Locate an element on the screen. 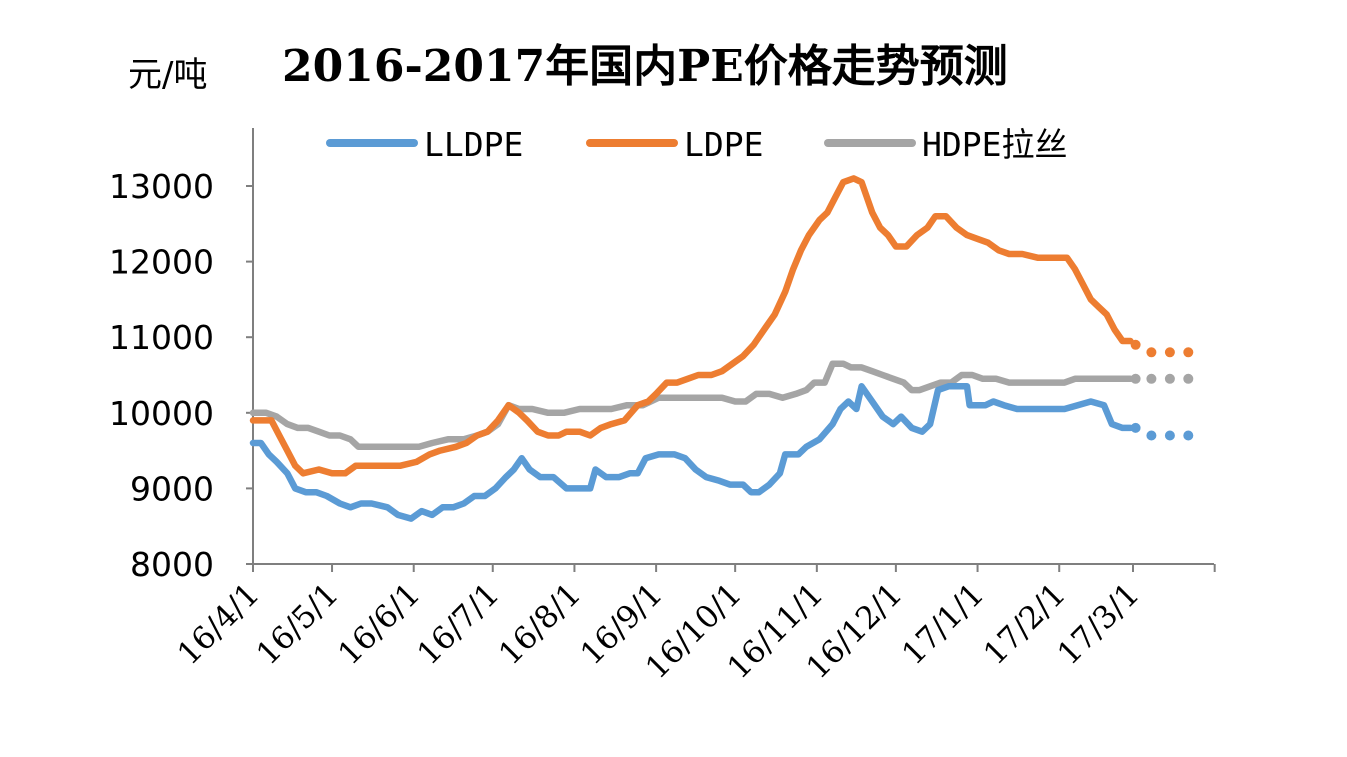 This screenshot has width=1347, height=757. y-tick-label: 8000 is located at coordinates (172, 564).